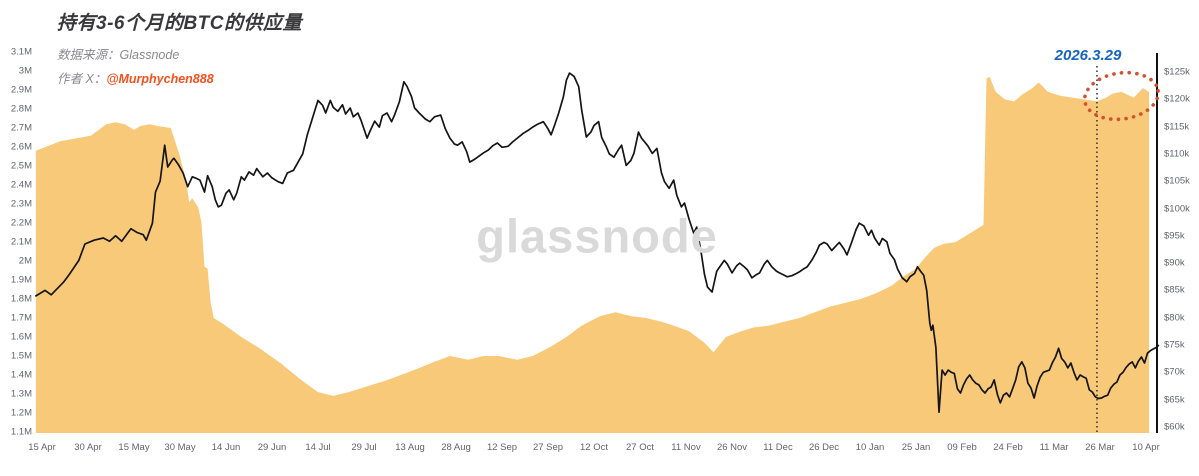 Image resolution: width=1199 pixels, height=476 pixels. I want to click on y-right-tick: $110k, so click(1177, 154).